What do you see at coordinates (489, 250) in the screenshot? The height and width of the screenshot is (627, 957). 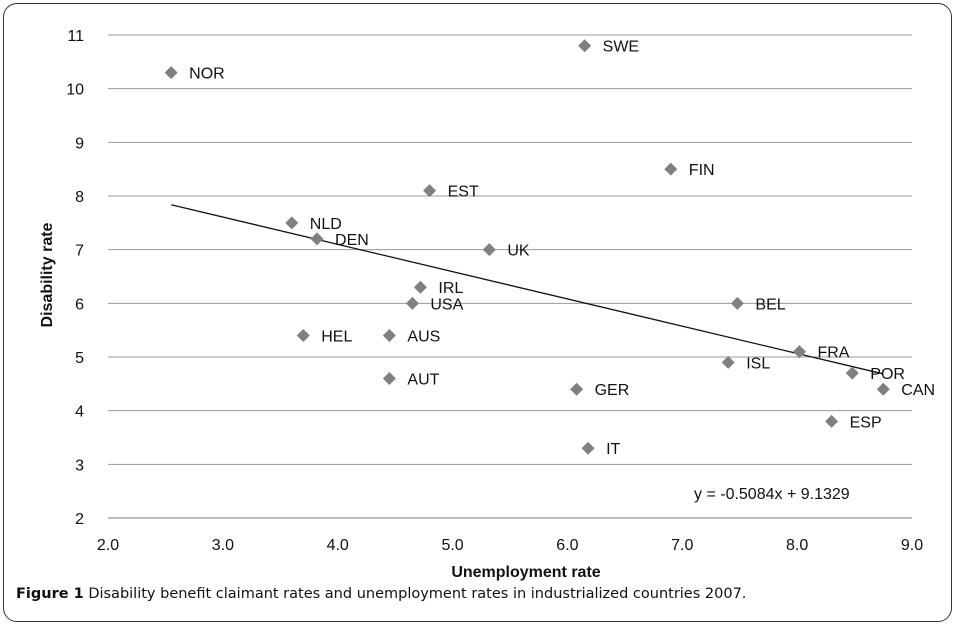 I see `data-point-uk` at bounding box center [489, 250].